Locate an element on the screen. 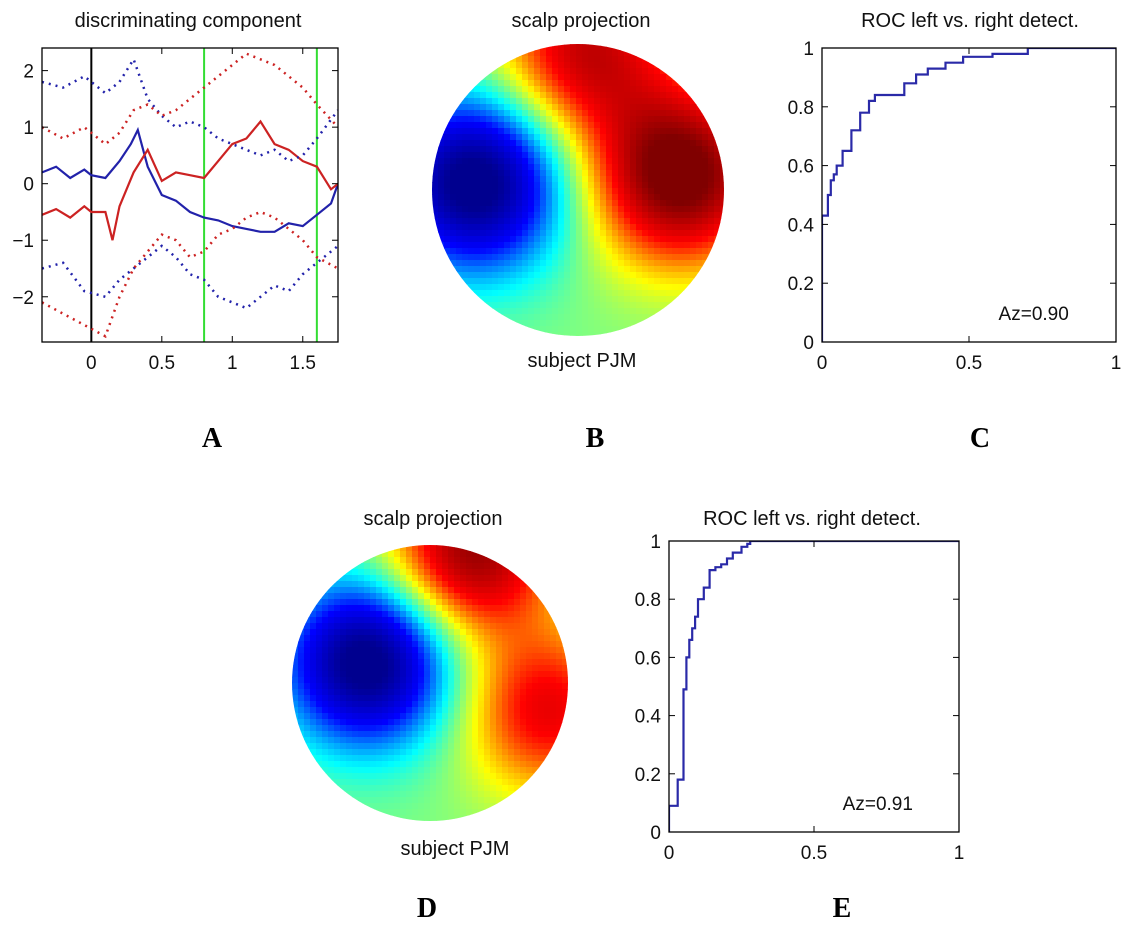 Image resolution: width=1121 pixels, height=942 pixels. panel-c-ytick-label-5: 1 is located at coordinates (808, 49).